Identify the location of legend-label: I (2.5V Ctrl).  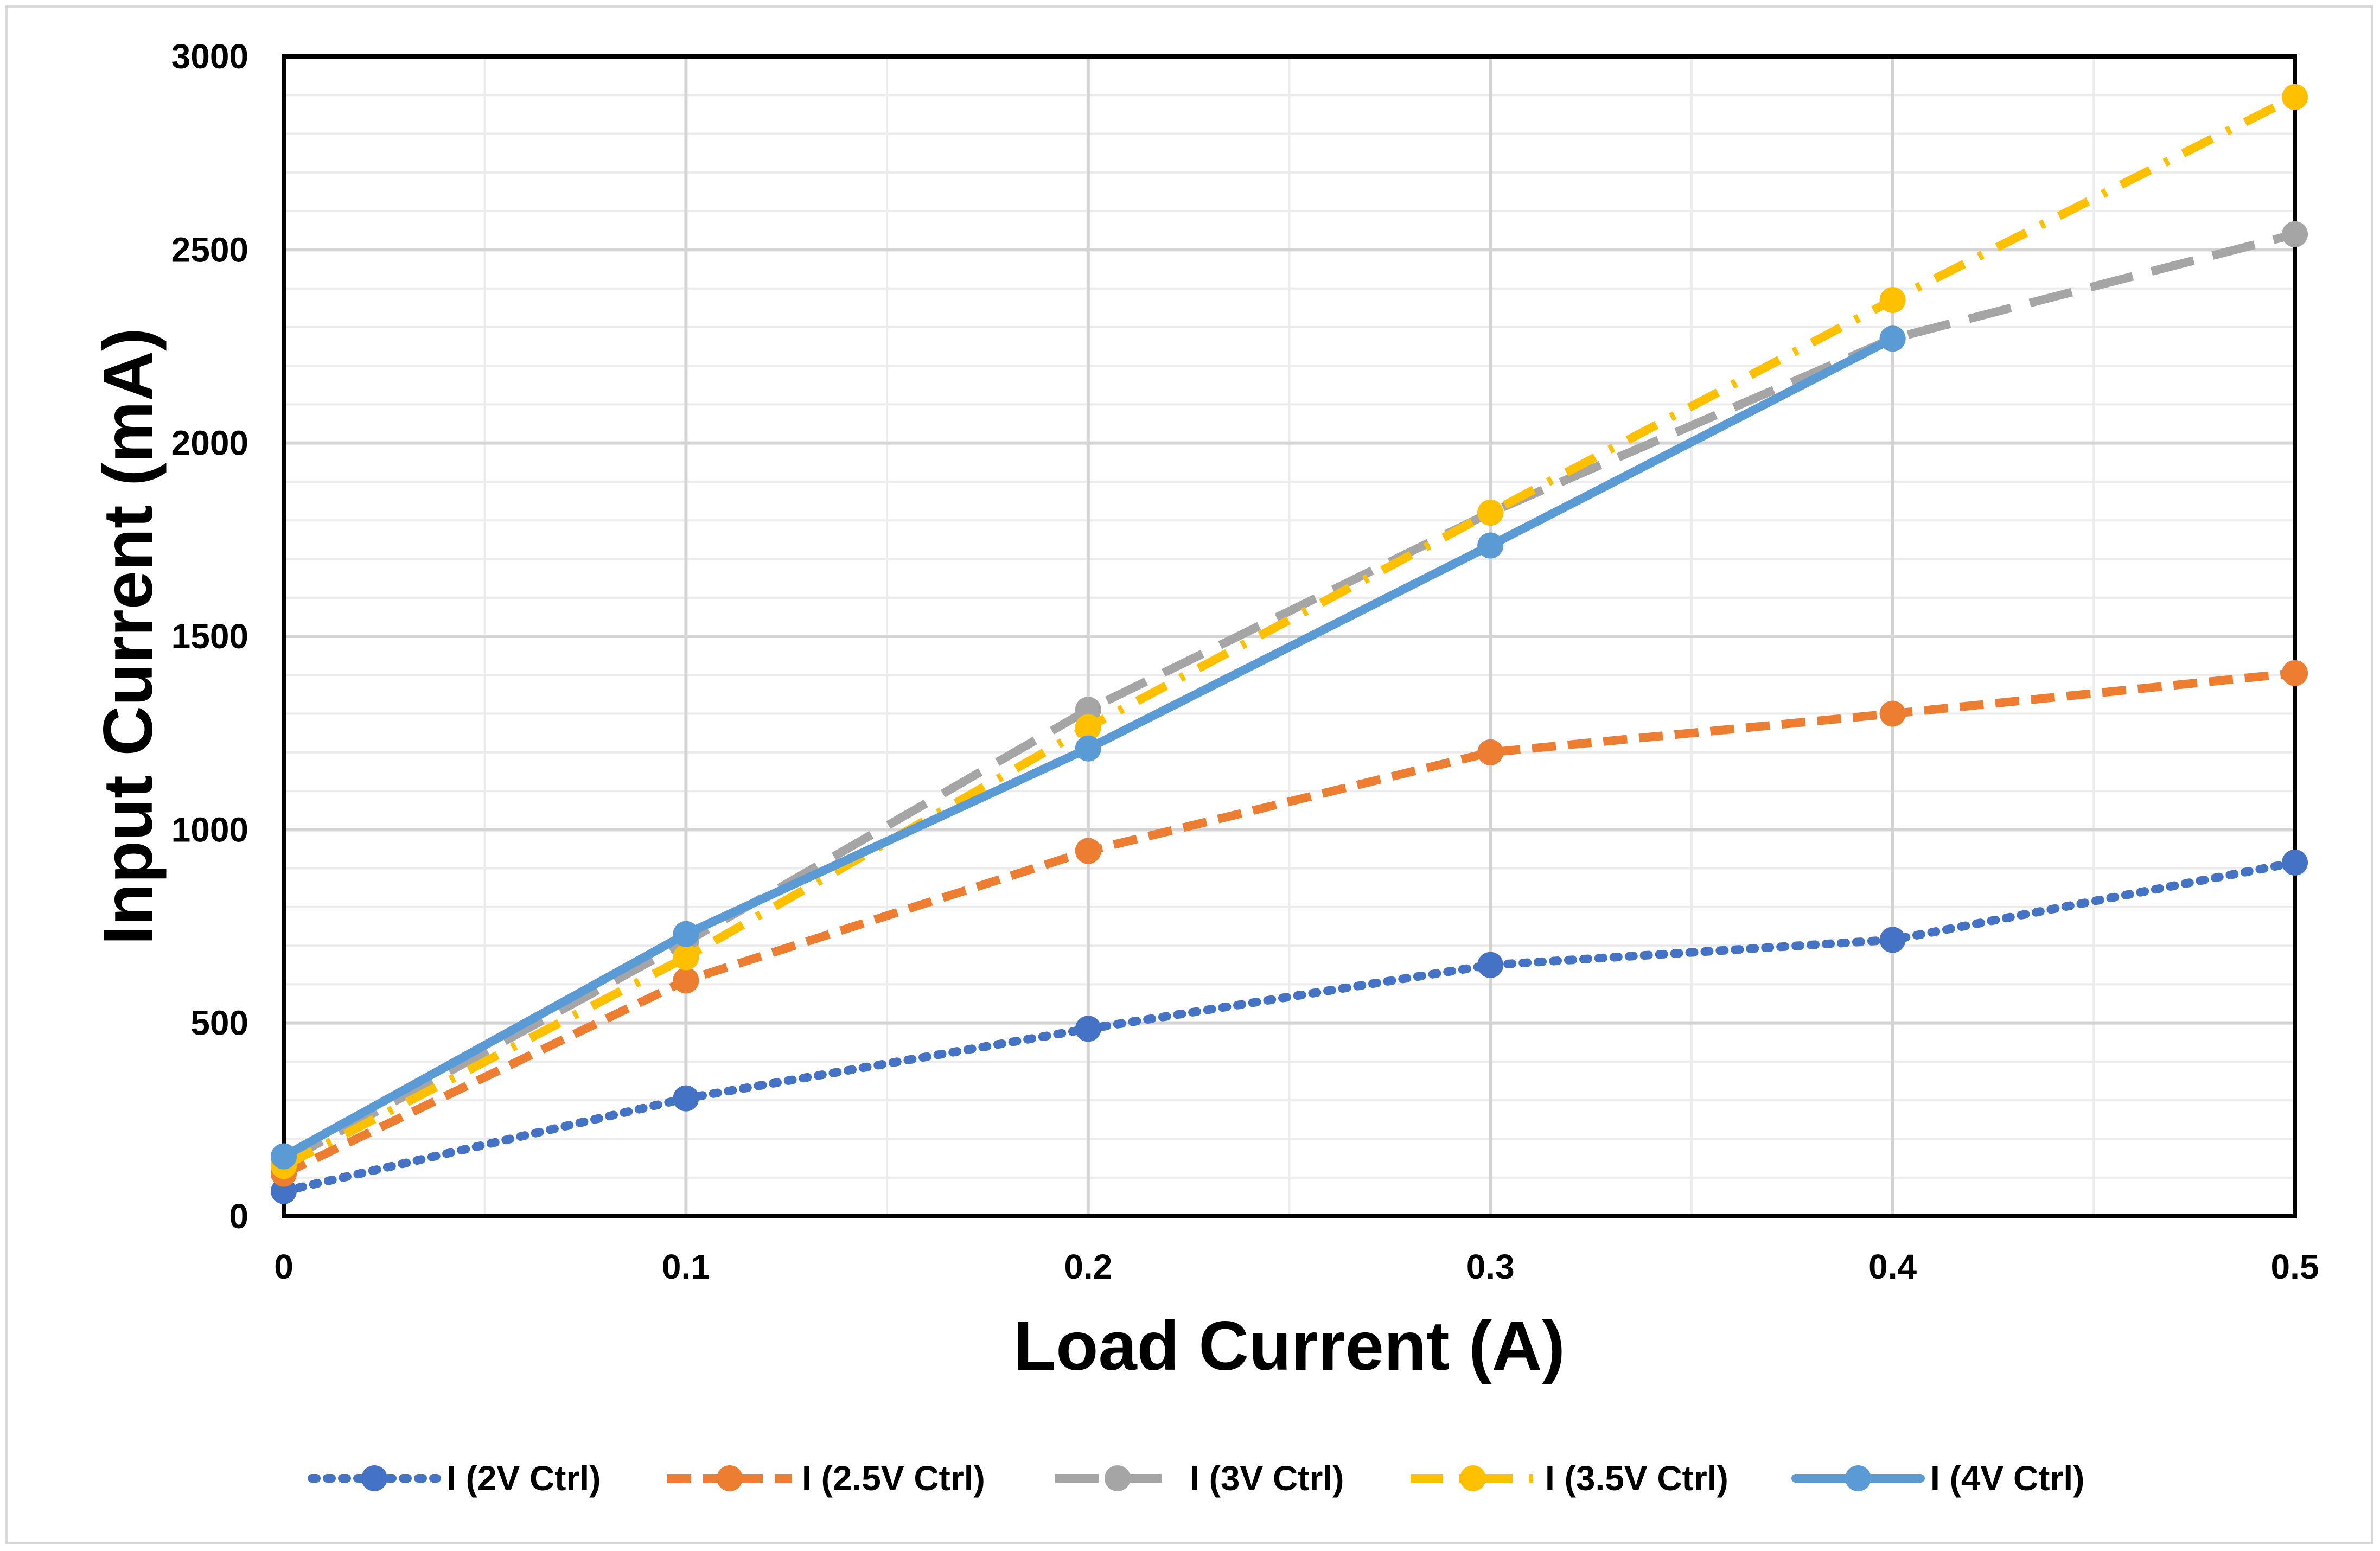
(894, 1478).